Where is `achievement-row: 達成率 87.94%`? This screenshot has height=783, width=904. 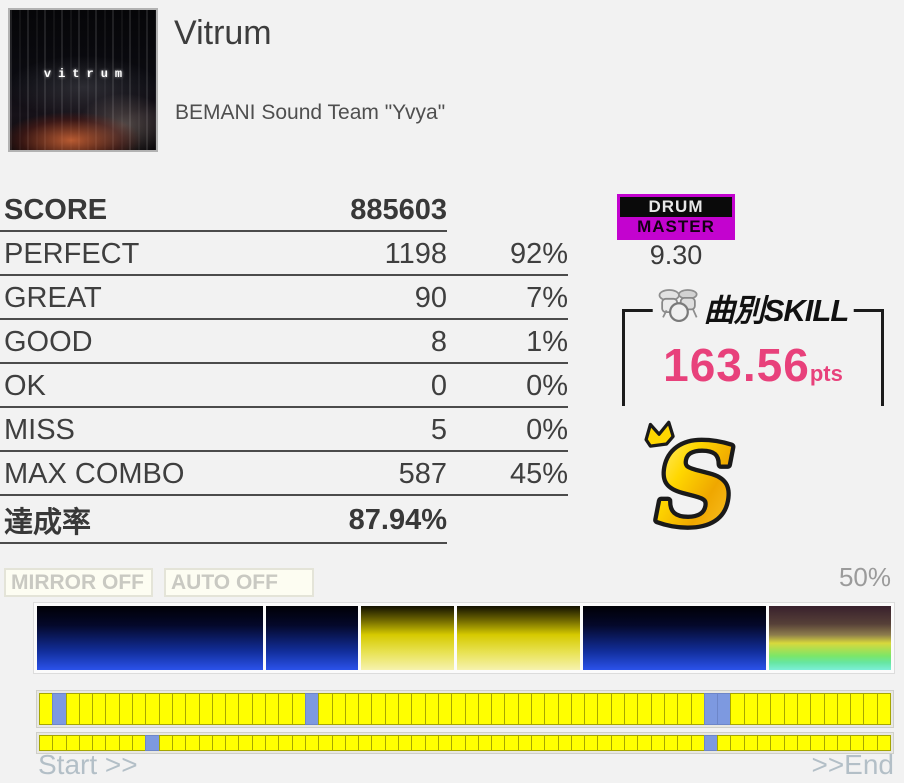 achievement-row: 達成率 87.94% is located at coordinates (284, 520).